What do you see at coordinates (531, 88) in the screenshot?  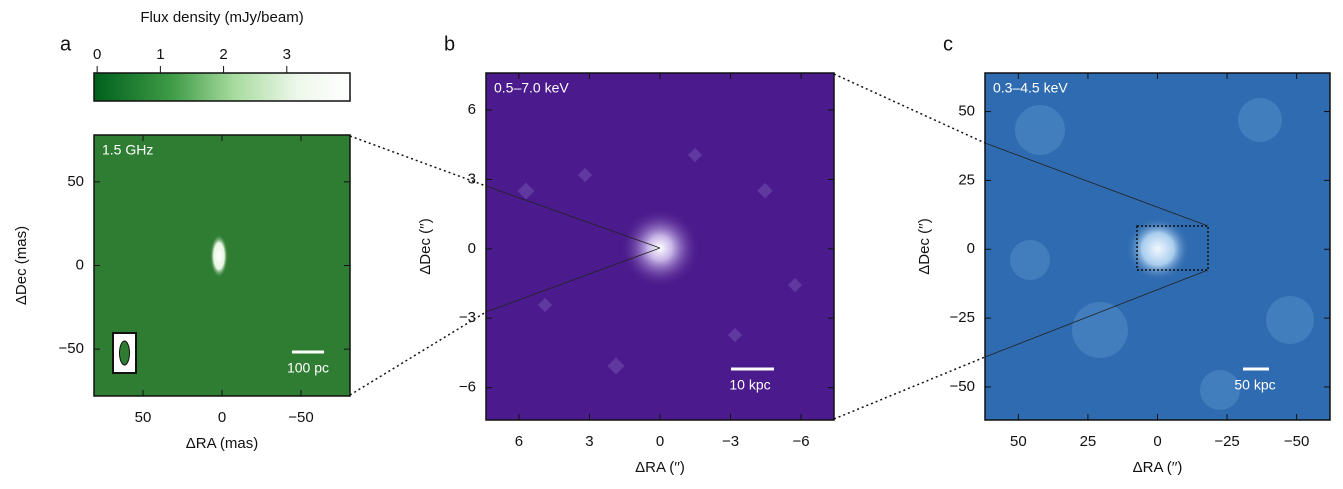 I see `band-label: 0.5–7.0 keV` at bounding box center [531, 88].